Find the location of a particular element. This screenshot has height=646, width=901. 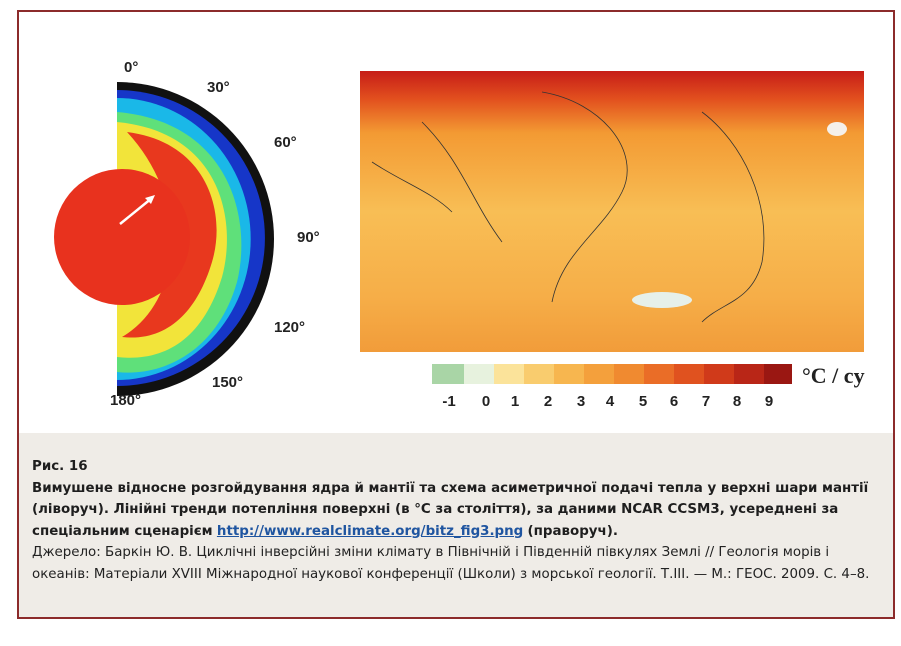

colorbar-tick-label: 1 is located at coordinates (515, 401).